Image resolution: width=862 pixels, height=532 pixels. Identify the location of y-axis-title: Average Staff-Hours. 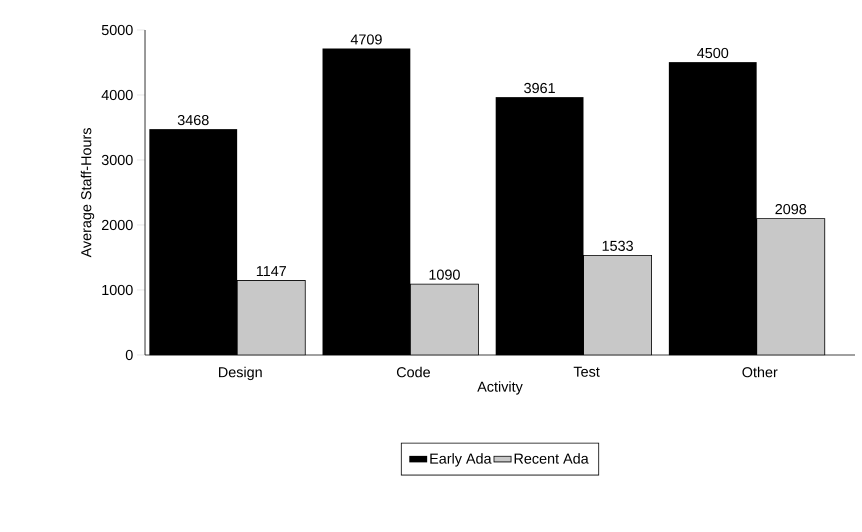
(87, 193).